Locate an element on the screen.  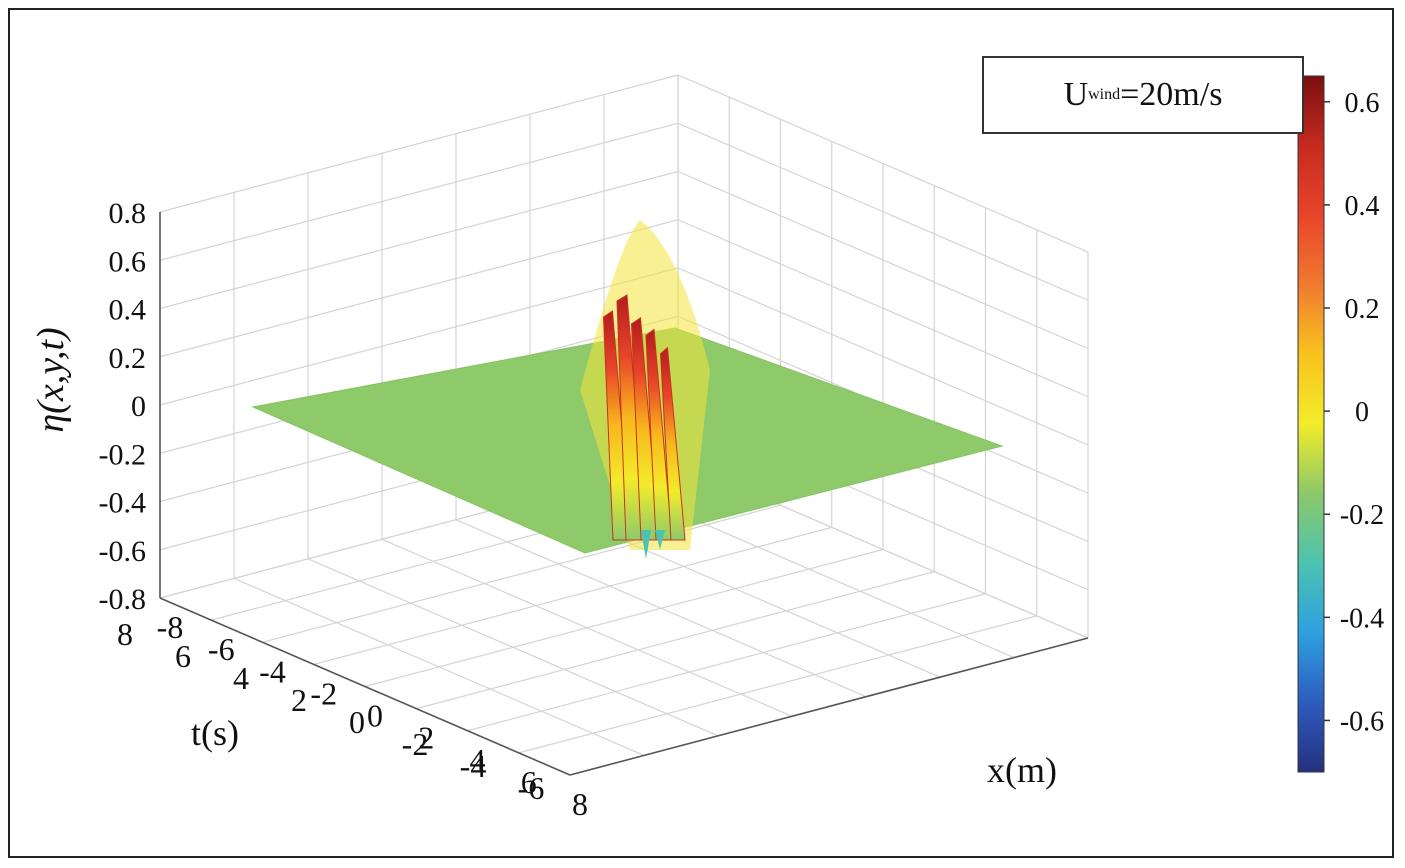
z-tick-label: 0.6 is located at coordinates (128, 261).